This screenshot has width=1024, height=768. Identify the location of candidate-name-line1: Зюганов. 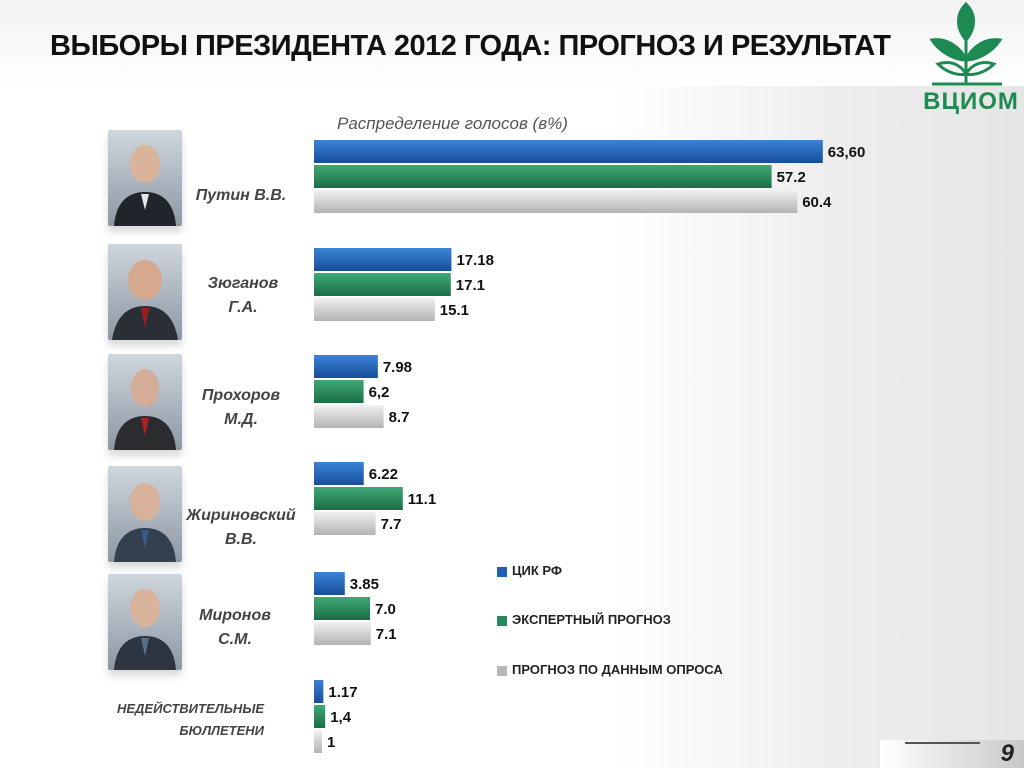
(243, 283).